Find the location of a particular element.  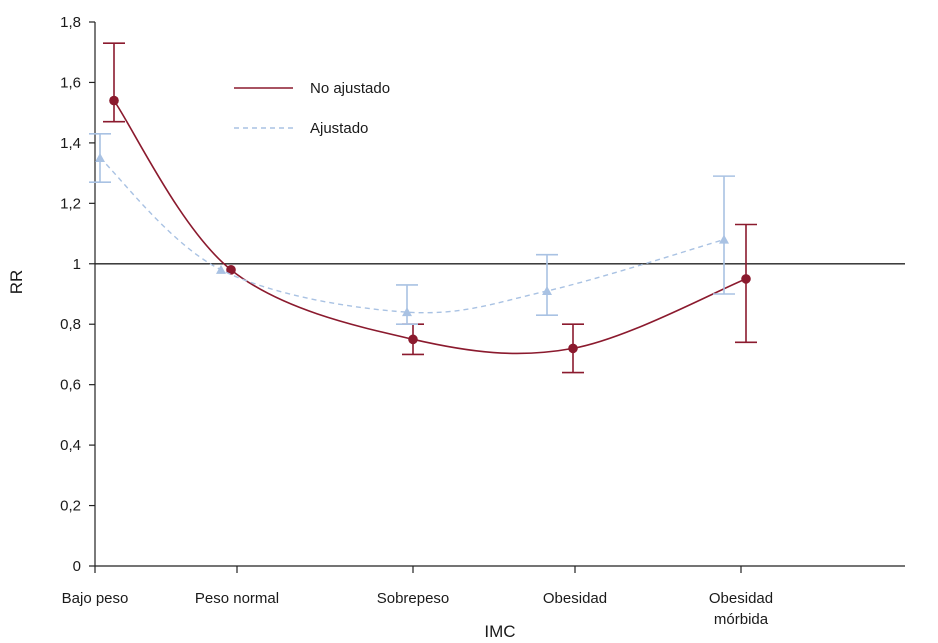

y-tick-label: 0,8 is located at coordinates (70, 324).